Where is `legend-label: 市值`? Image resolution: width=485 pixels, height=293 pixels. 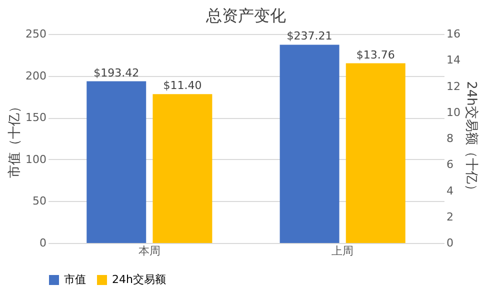
legend-label: 市值 is located at coordinates (75, 279).